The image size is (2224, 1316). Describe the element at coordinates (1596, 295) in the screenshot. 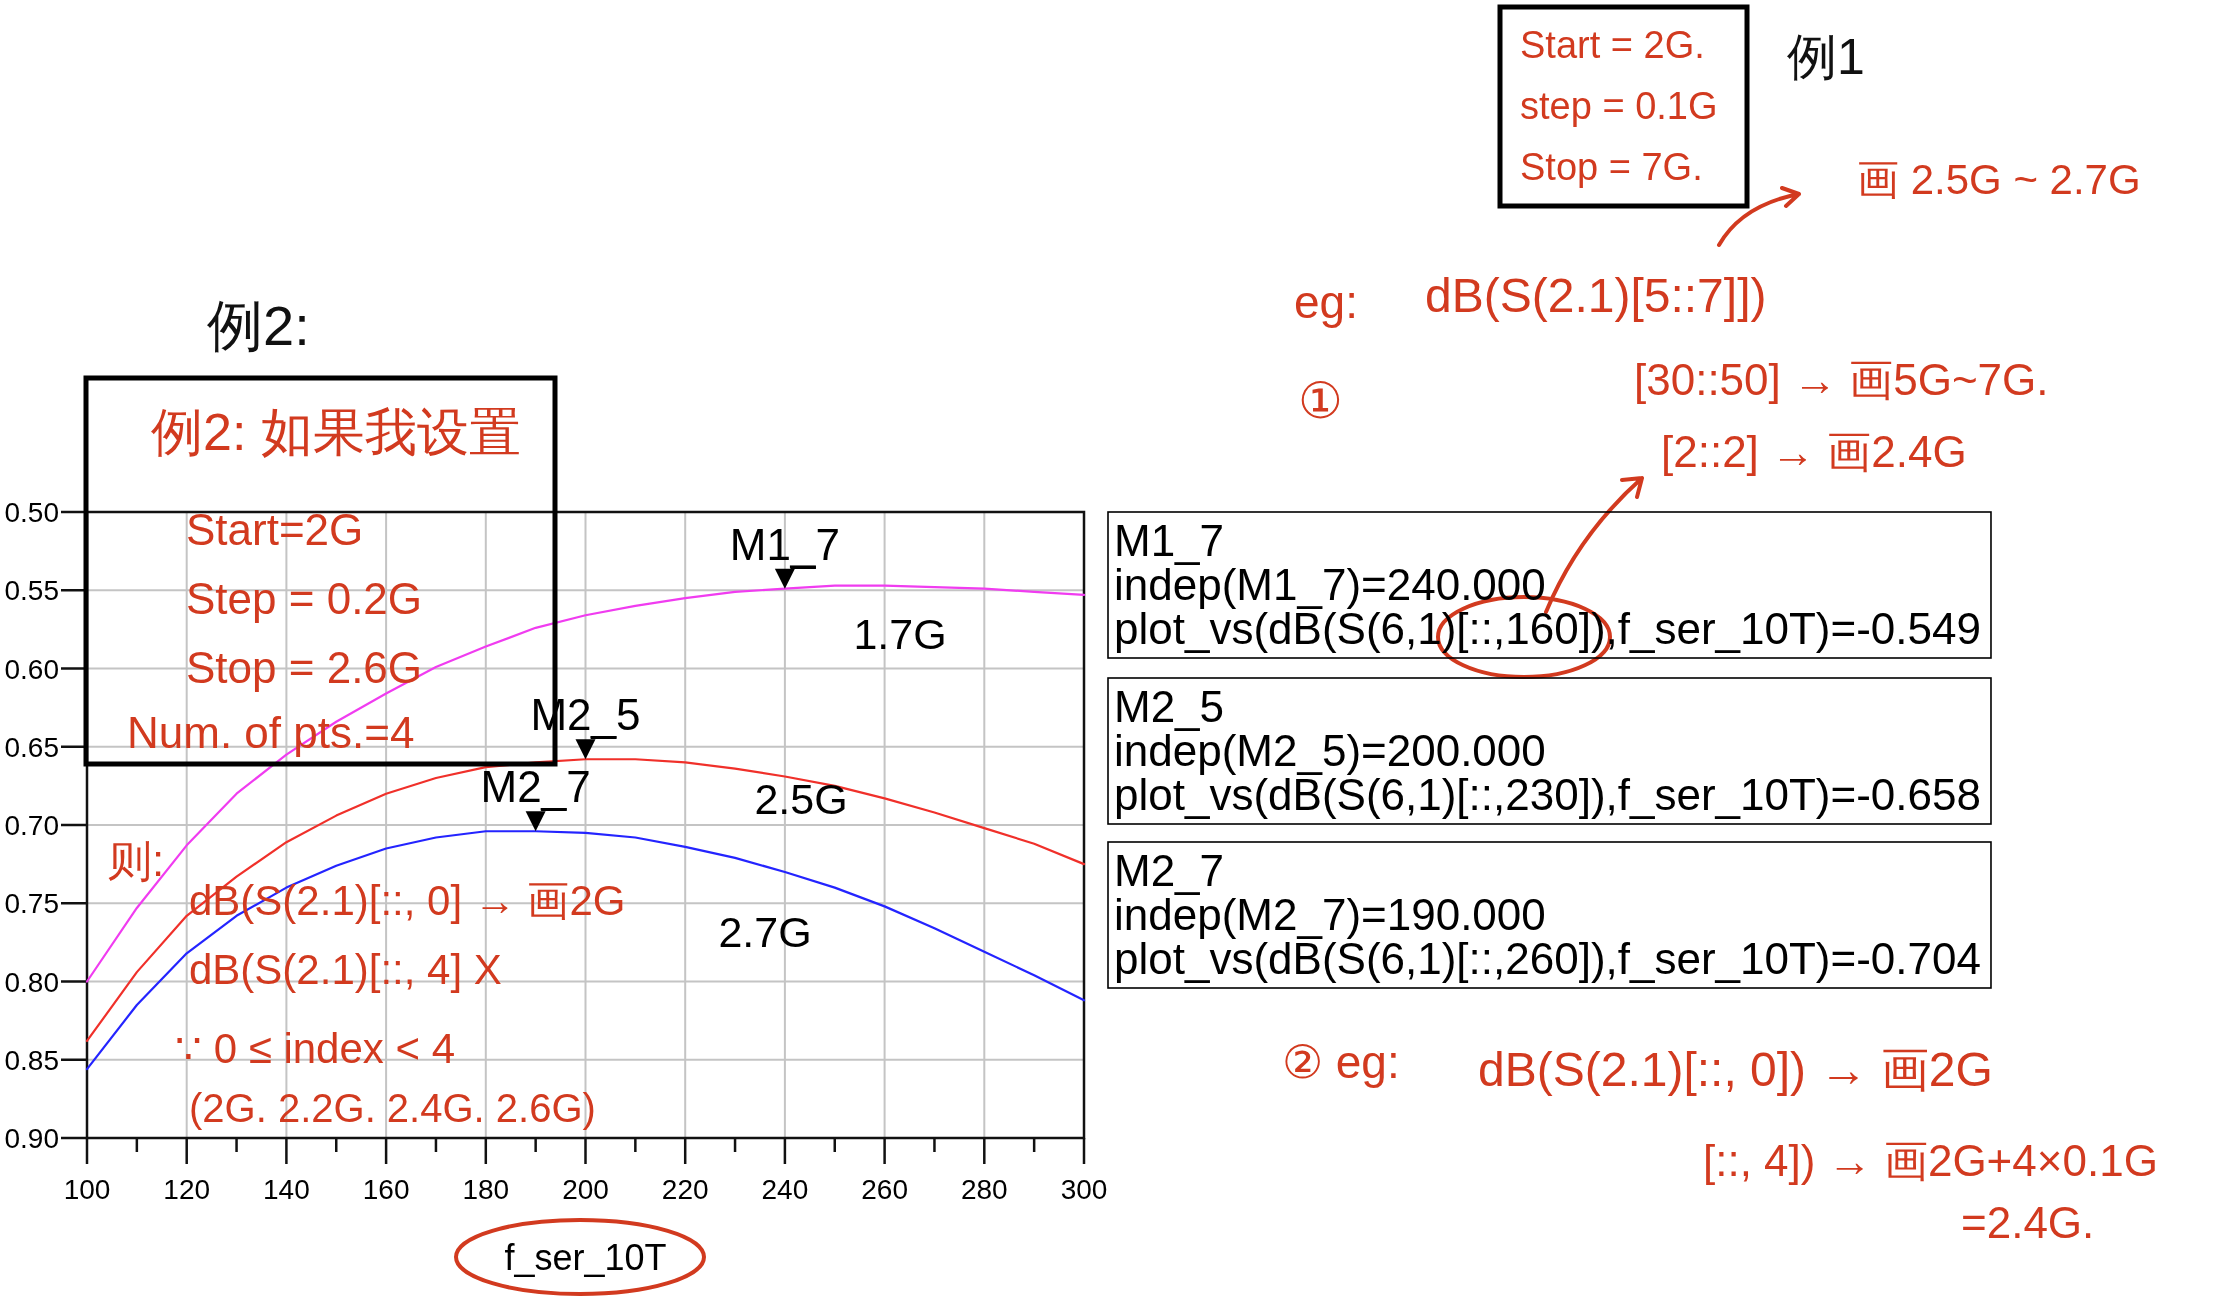

I see `note: dB(S(2.1)[5::7]])` at that location.